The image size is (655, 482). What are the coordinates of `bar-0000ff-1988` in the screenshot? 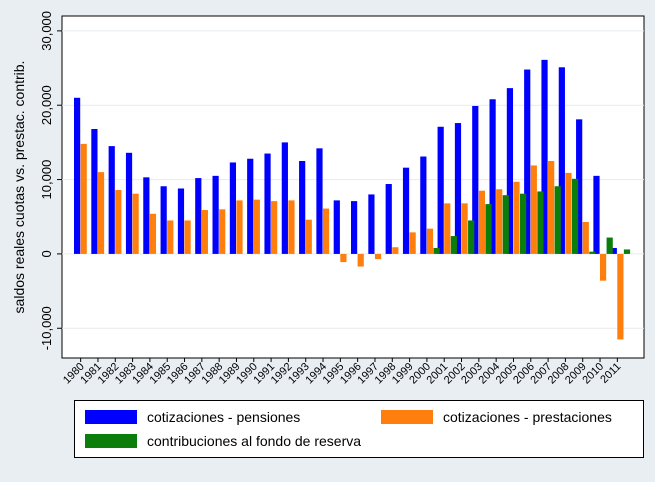 It's located at (215, 214).